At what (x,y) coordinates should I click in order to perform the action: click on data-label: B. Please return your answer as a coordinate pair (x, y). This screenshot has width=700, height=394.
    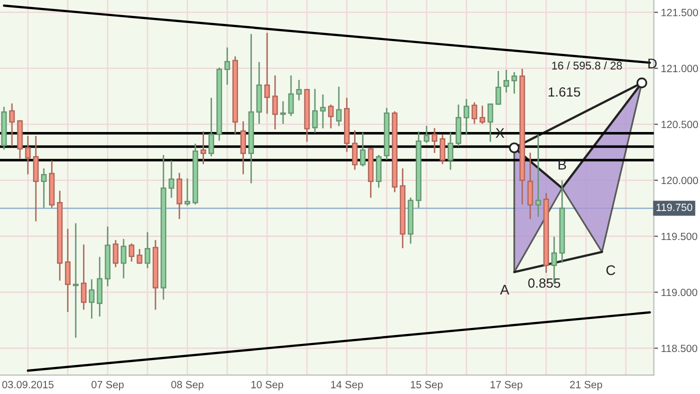
    Looking at the image, I should click on (562, 165).